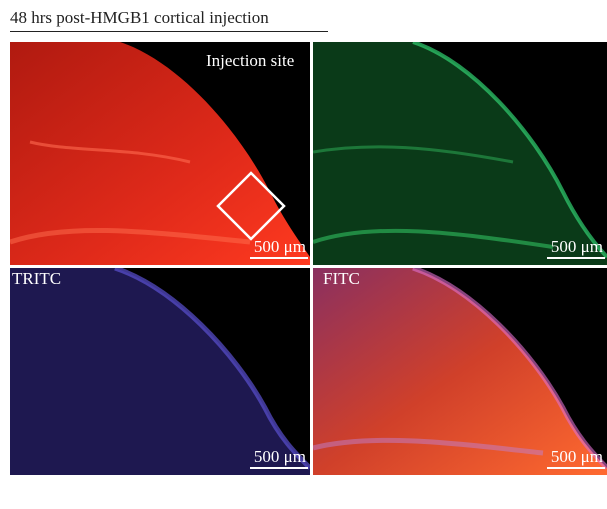 The height and width of the screenshot is (509, 607). I want to click on panel-label: FITC, so click(341, 278).